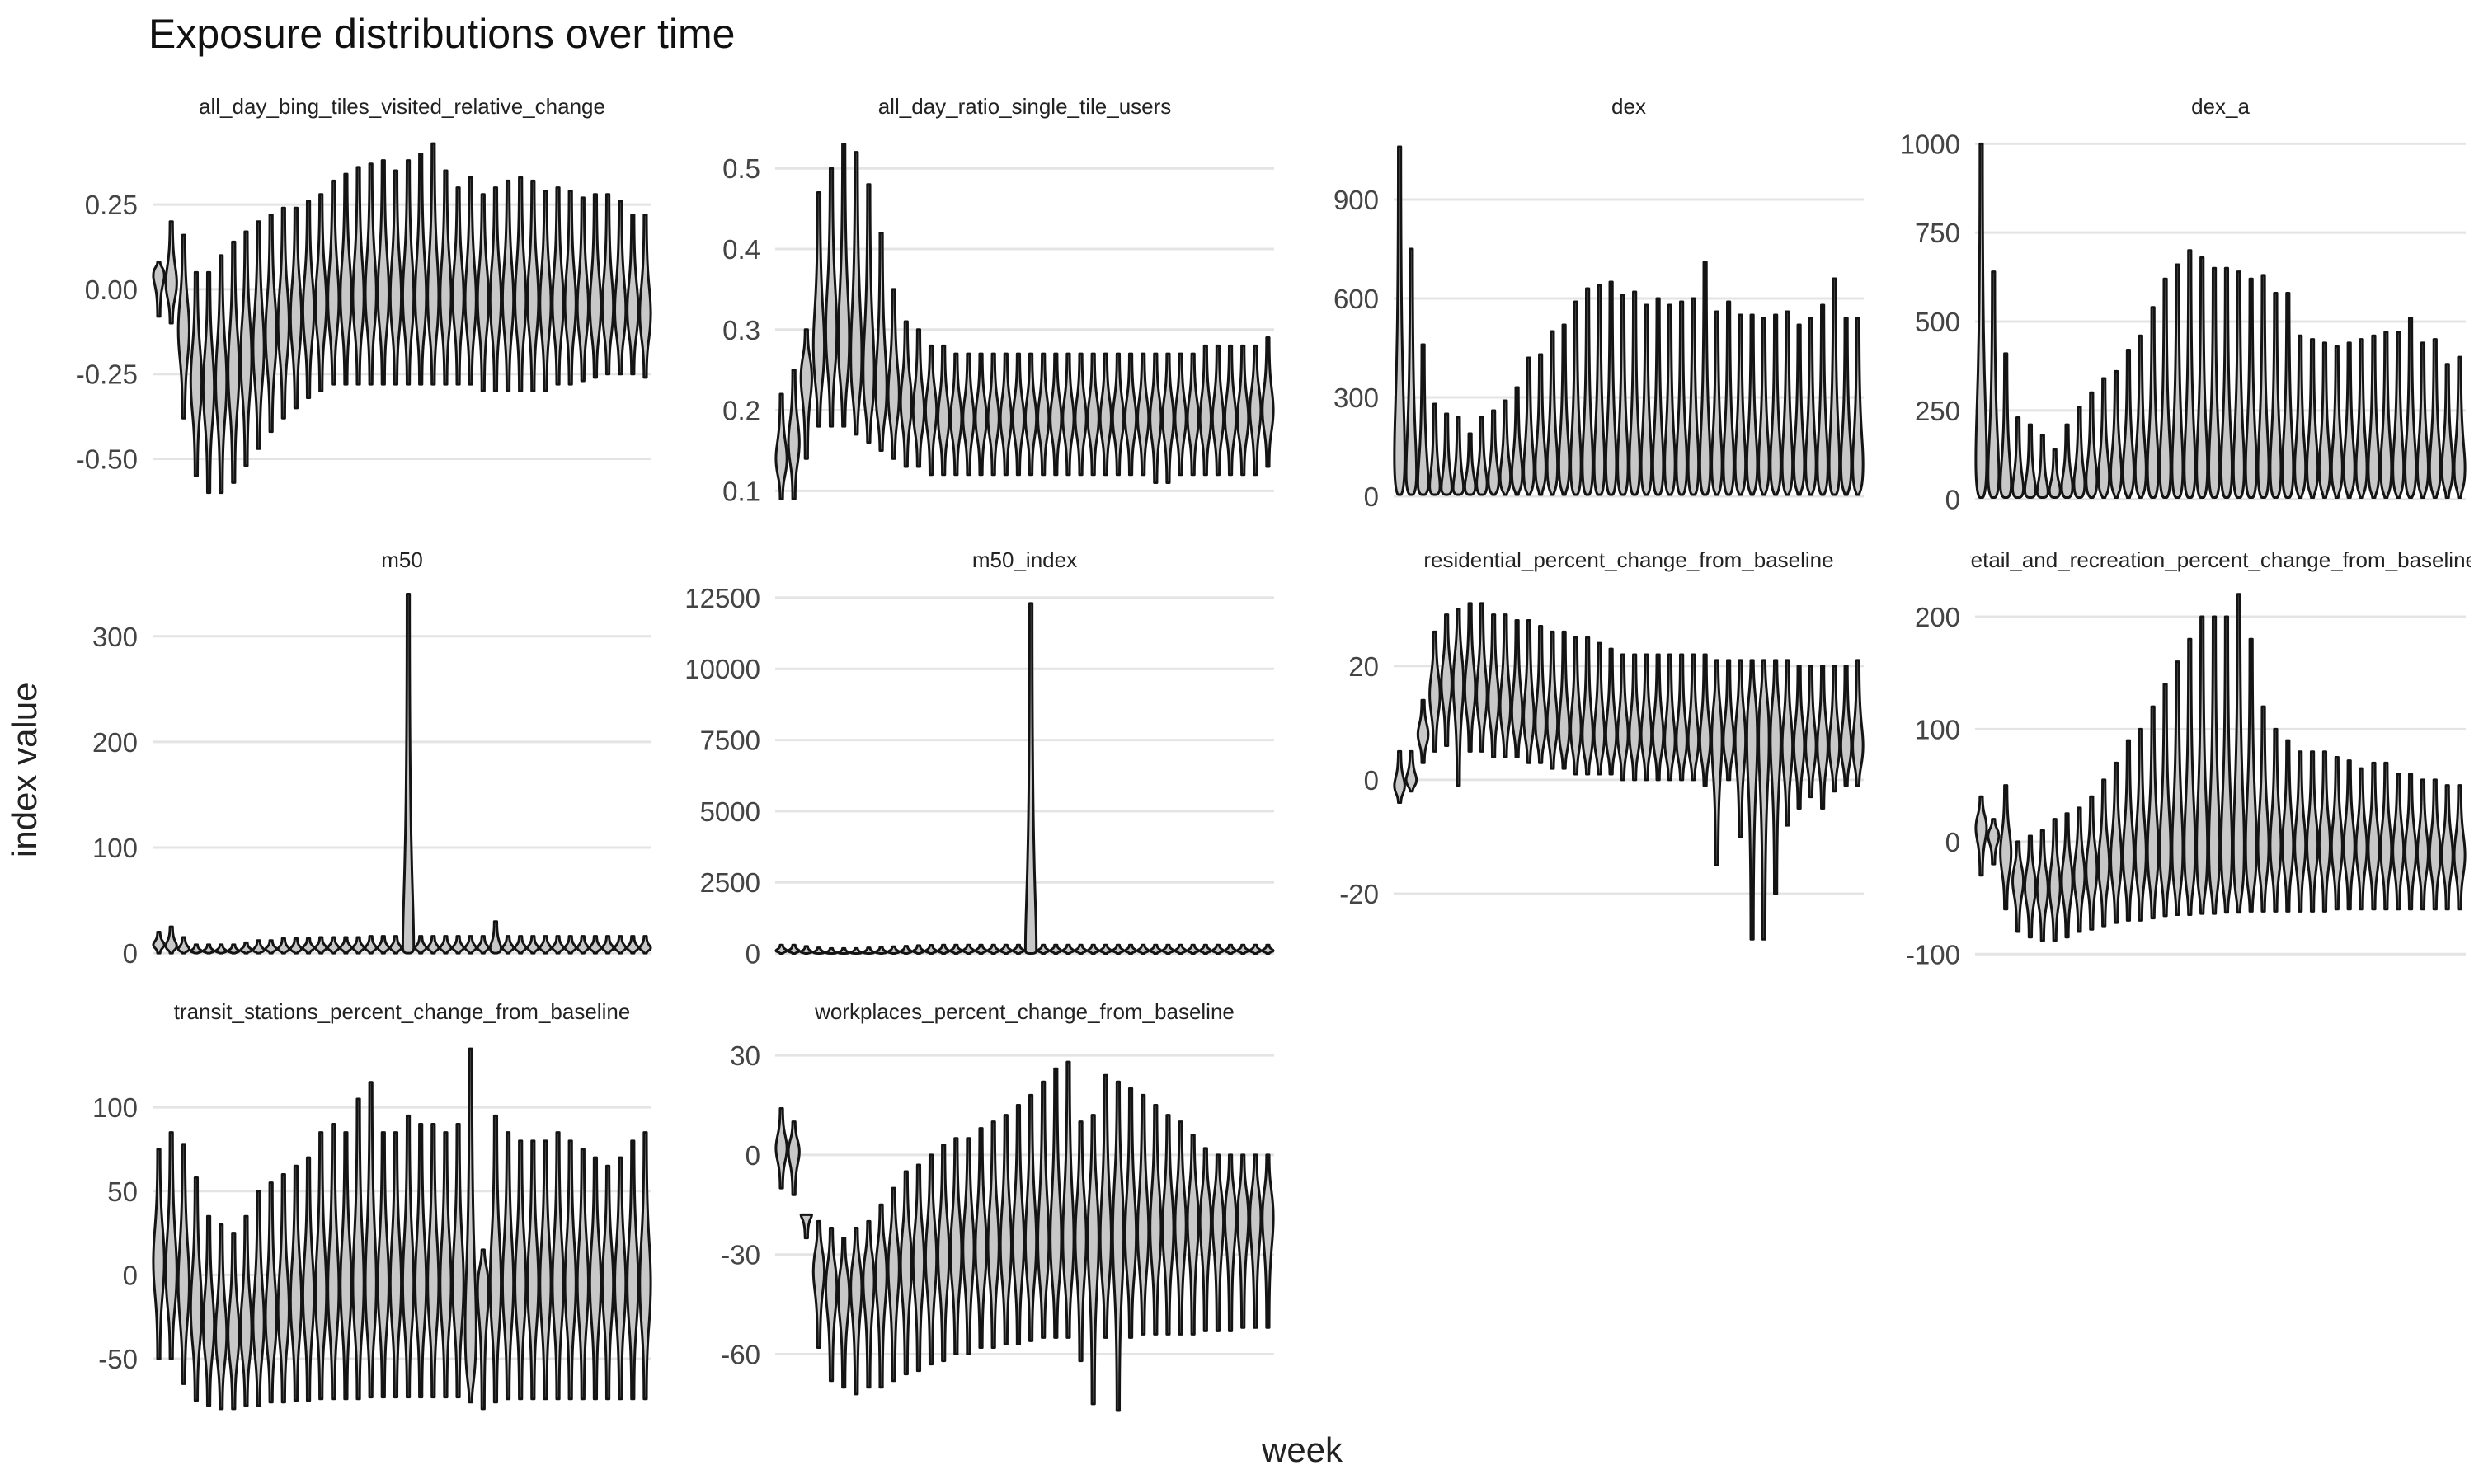 This screenshot has width=2474, height=1484. What do you see at coordinates (442, 34) in the screenshot?
I see `figure-title: Exposure distributions over time` at bounding box center [442, 34].